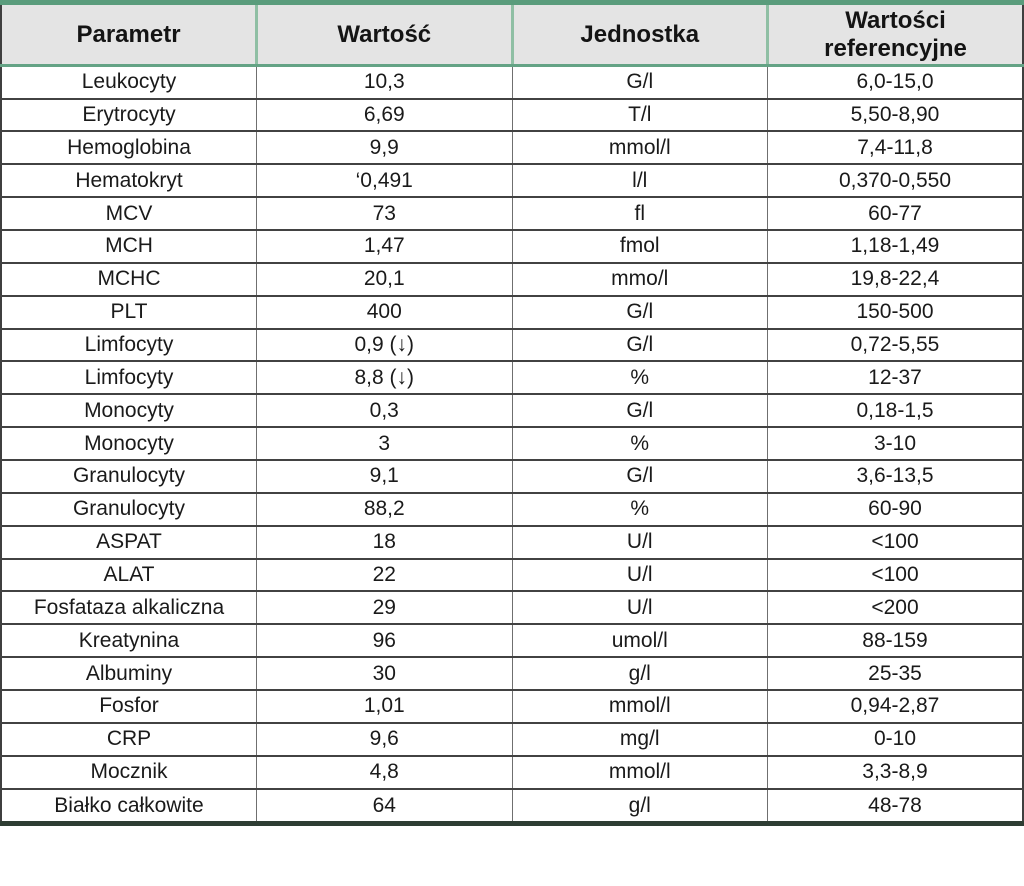 This screenshot has width=1024, height=886. Describe the element at coordinates (895, 608) in the screenshot. I see `reference-cell: <200` at that location.